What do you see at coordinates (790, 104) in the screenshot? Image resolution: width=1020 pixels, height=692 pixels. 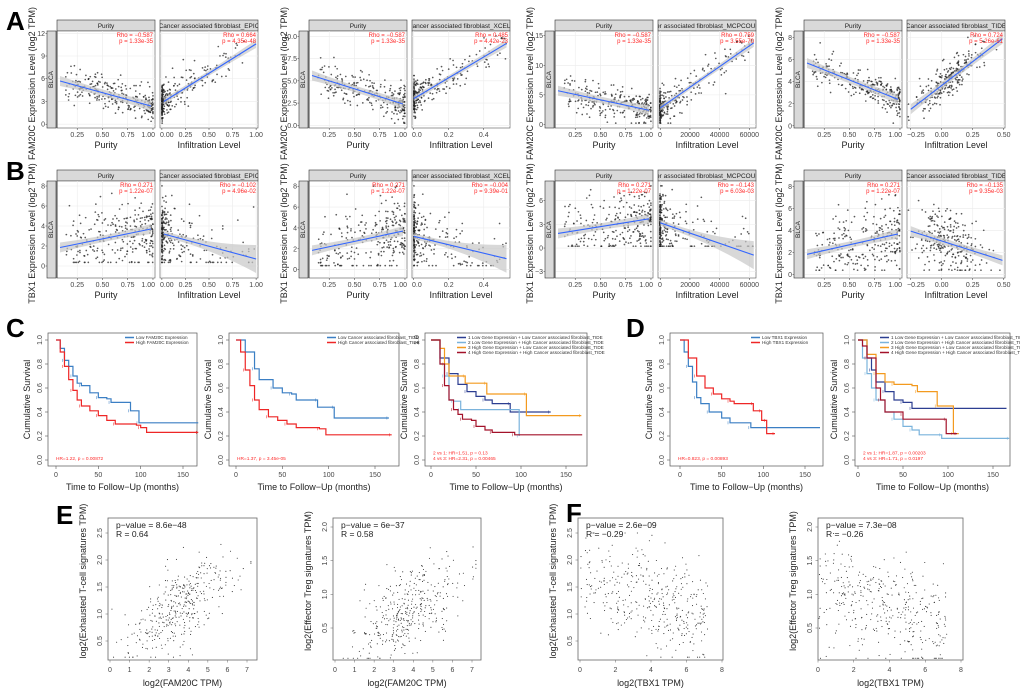 I see `y-tick-label: 2` at bounding box center [790, 104].